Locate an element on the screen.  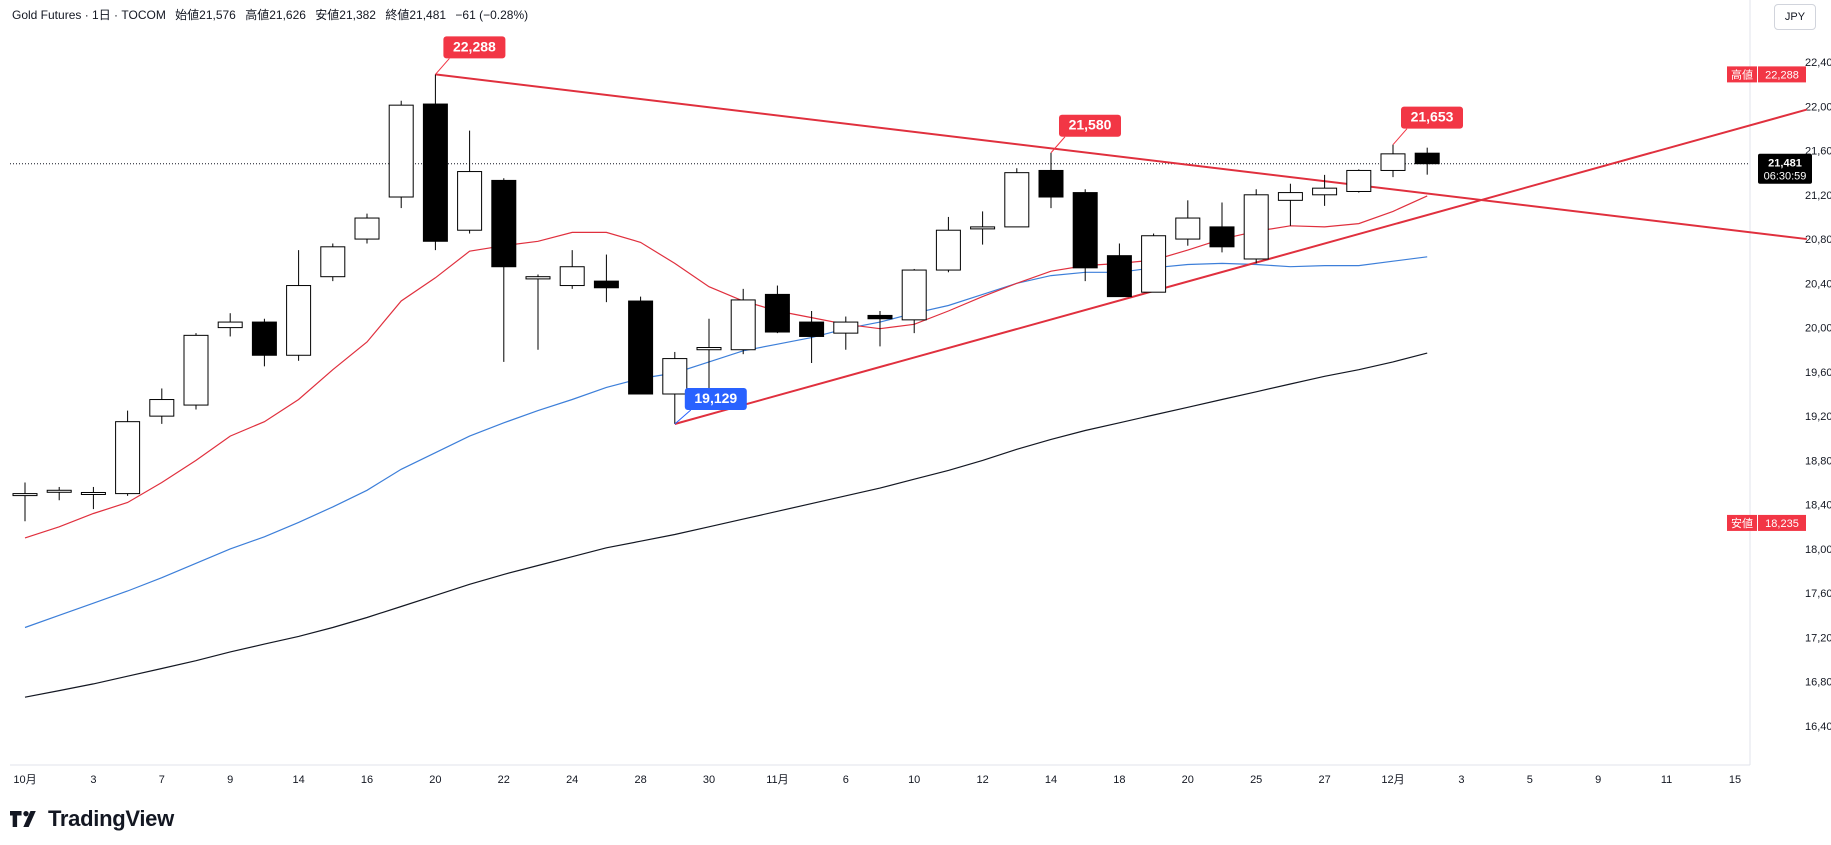
x-tick-label: 15 is located at coordinates (1735, 780).